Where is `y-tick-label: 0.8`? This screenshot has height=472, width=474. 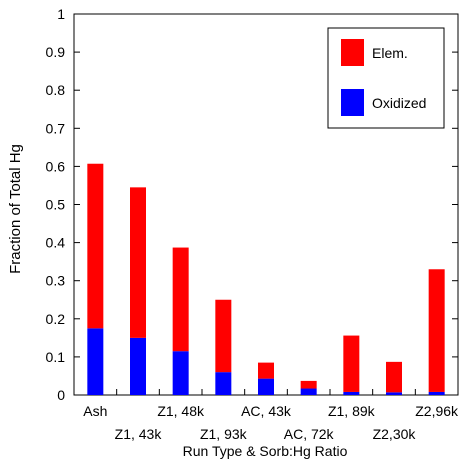 y-tick-label: 0.8 is located at coordinates (56, 90).